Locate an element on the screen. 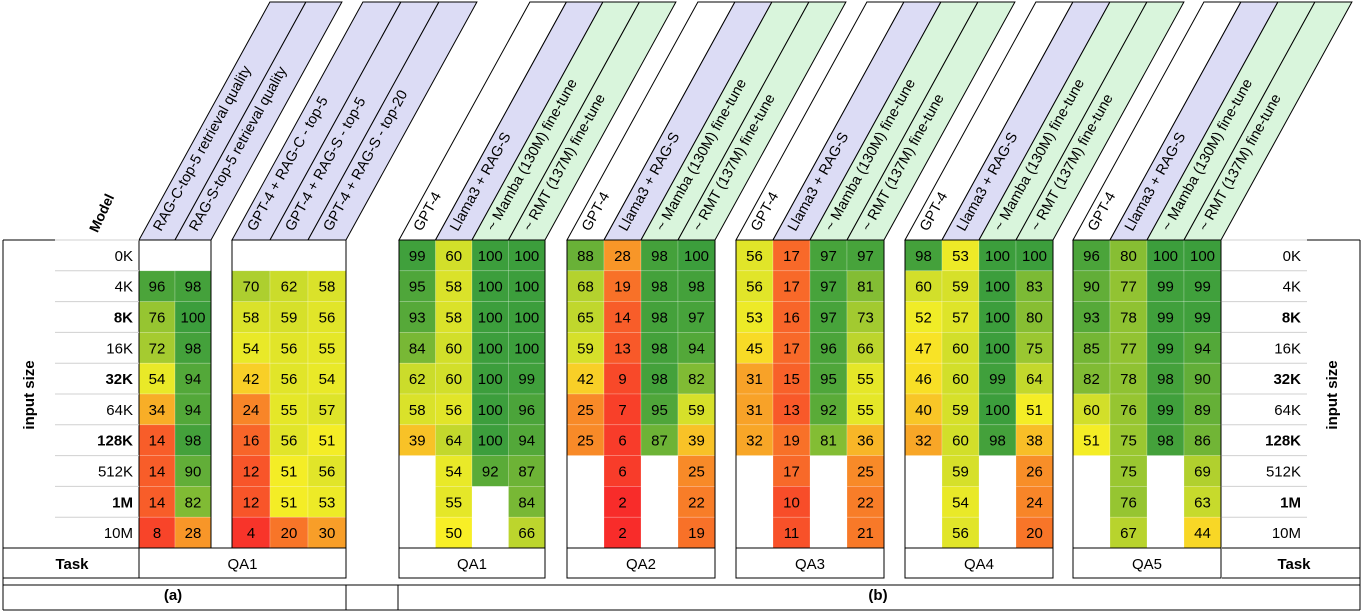 The height and width of the screenshot is (613, 1364). heatmap-cell-value: 4 is located at coordinates (251, 533).